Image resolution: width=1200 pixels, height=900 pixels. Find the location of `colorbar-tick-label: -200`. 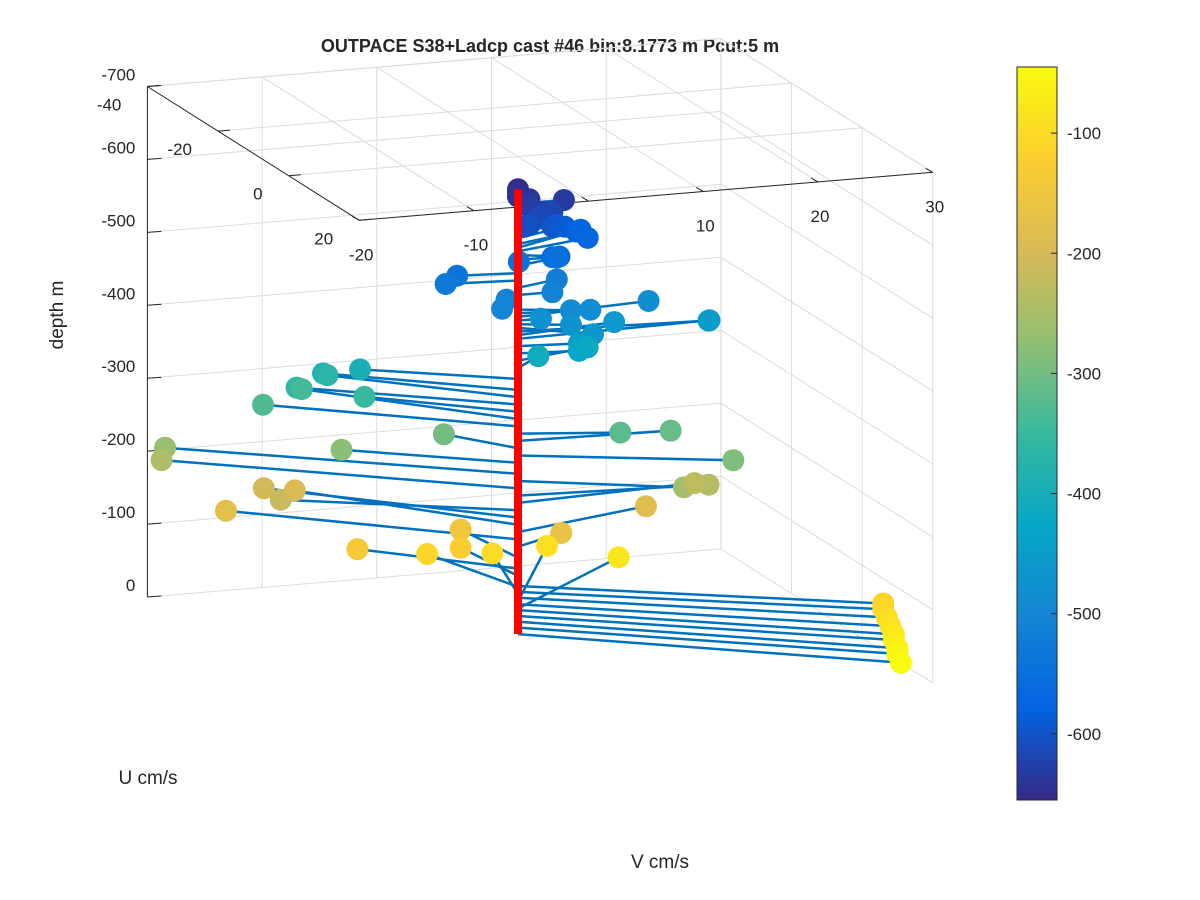

colorbar-tick-label: -200 is located at coordinates (1084, 253).